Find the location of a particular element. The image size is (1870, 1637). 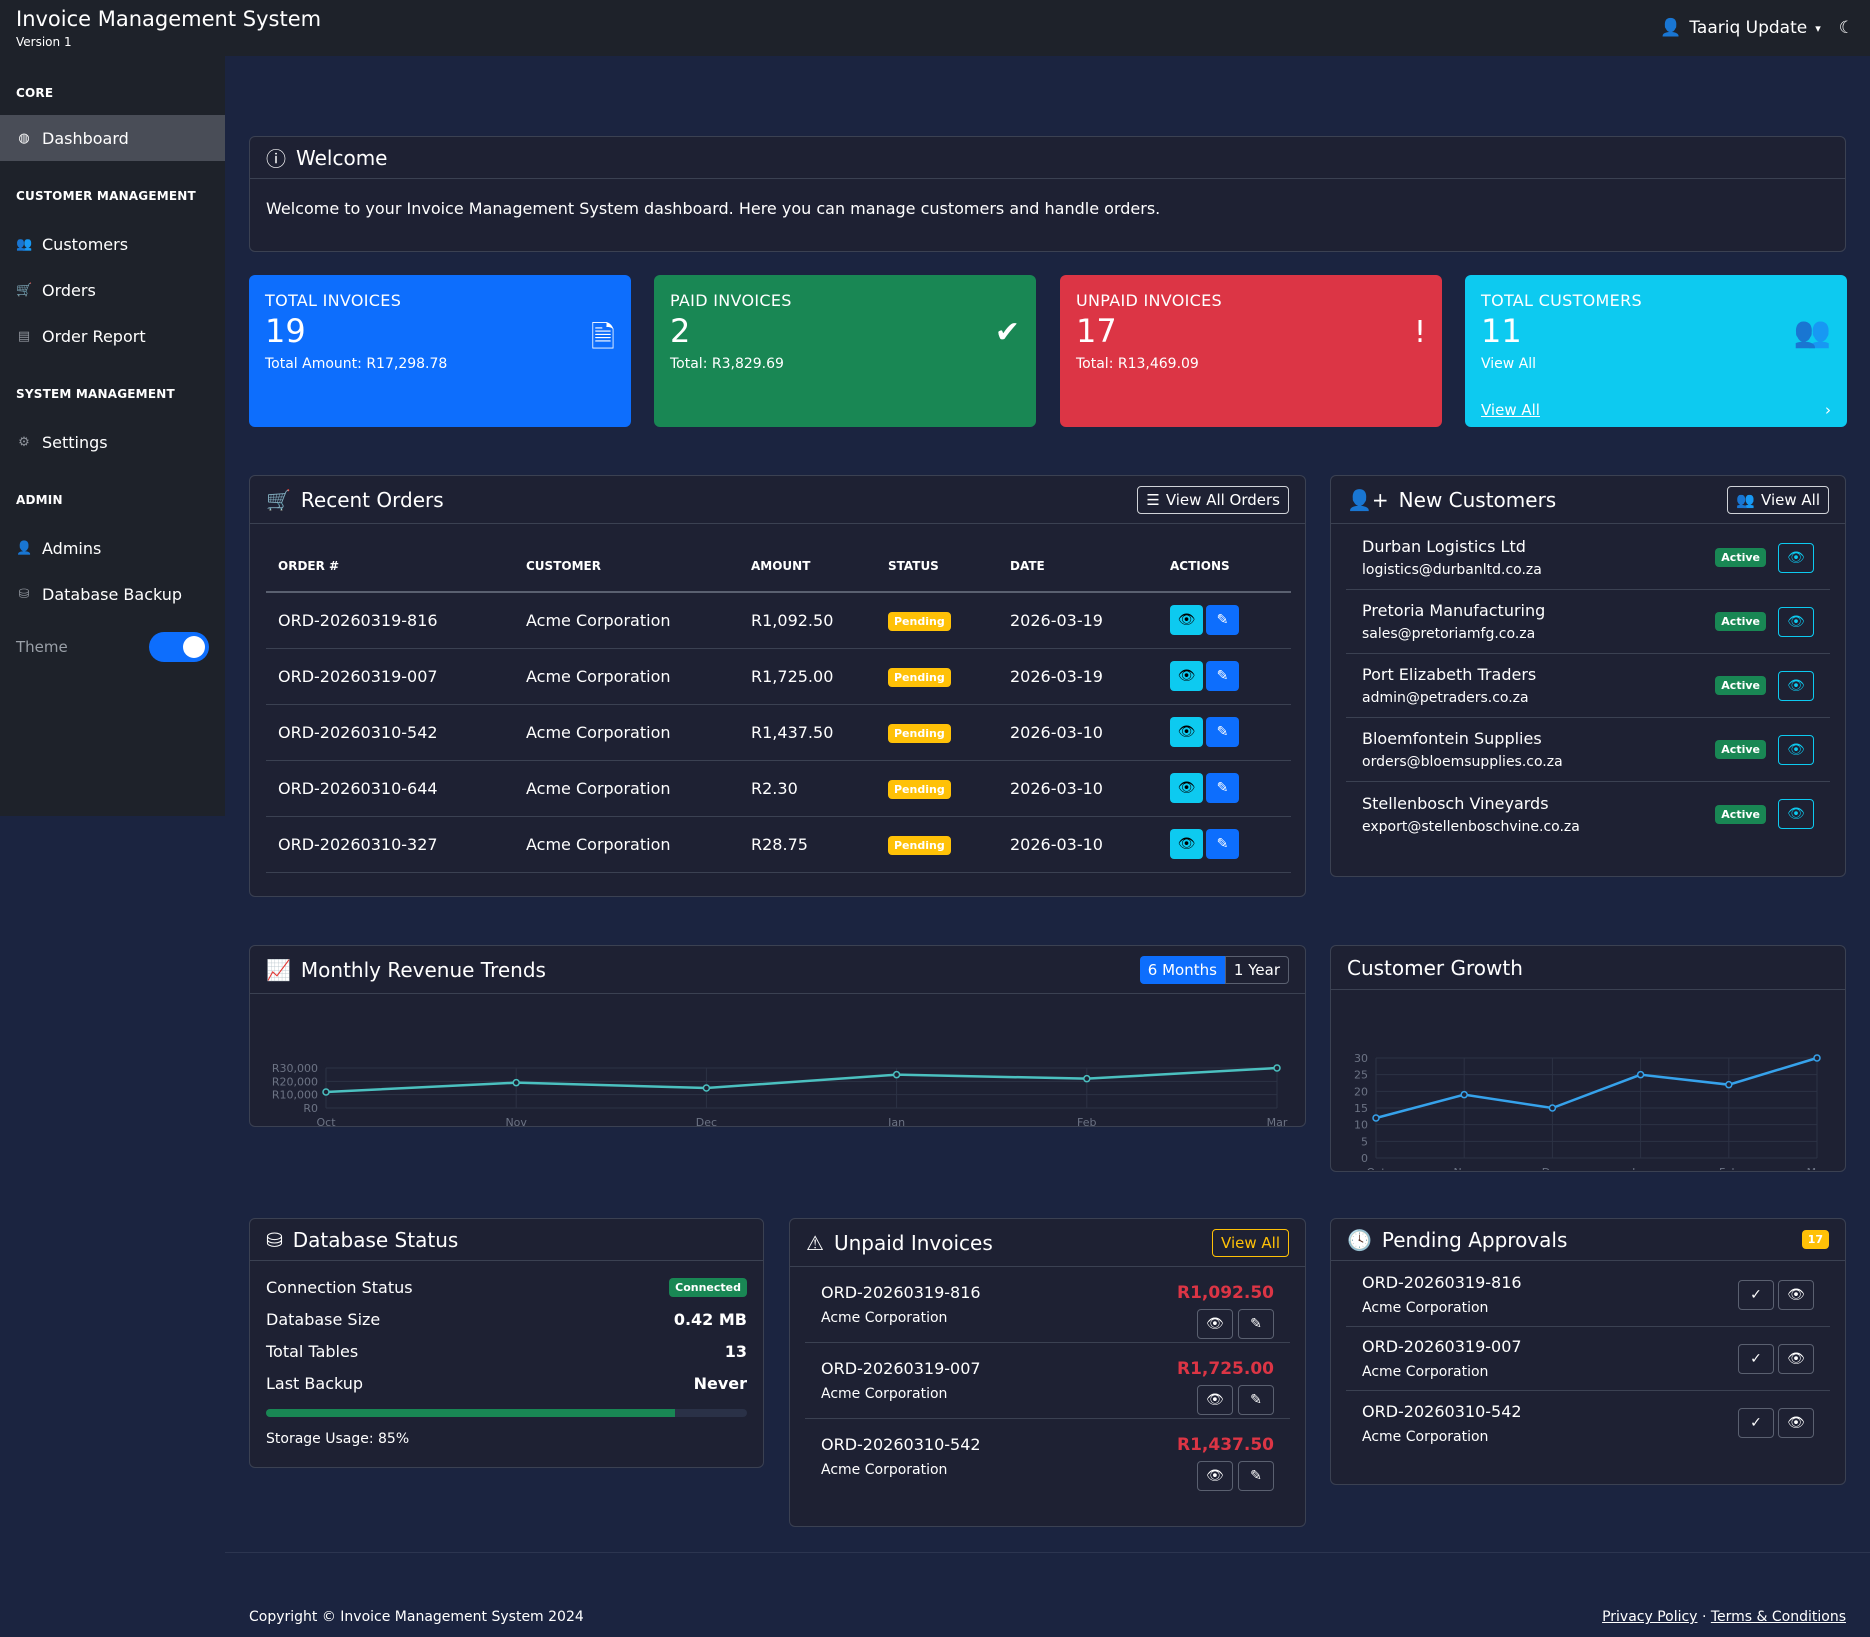

view-all-customers-link: View All is located at coordinates (1510, 410).